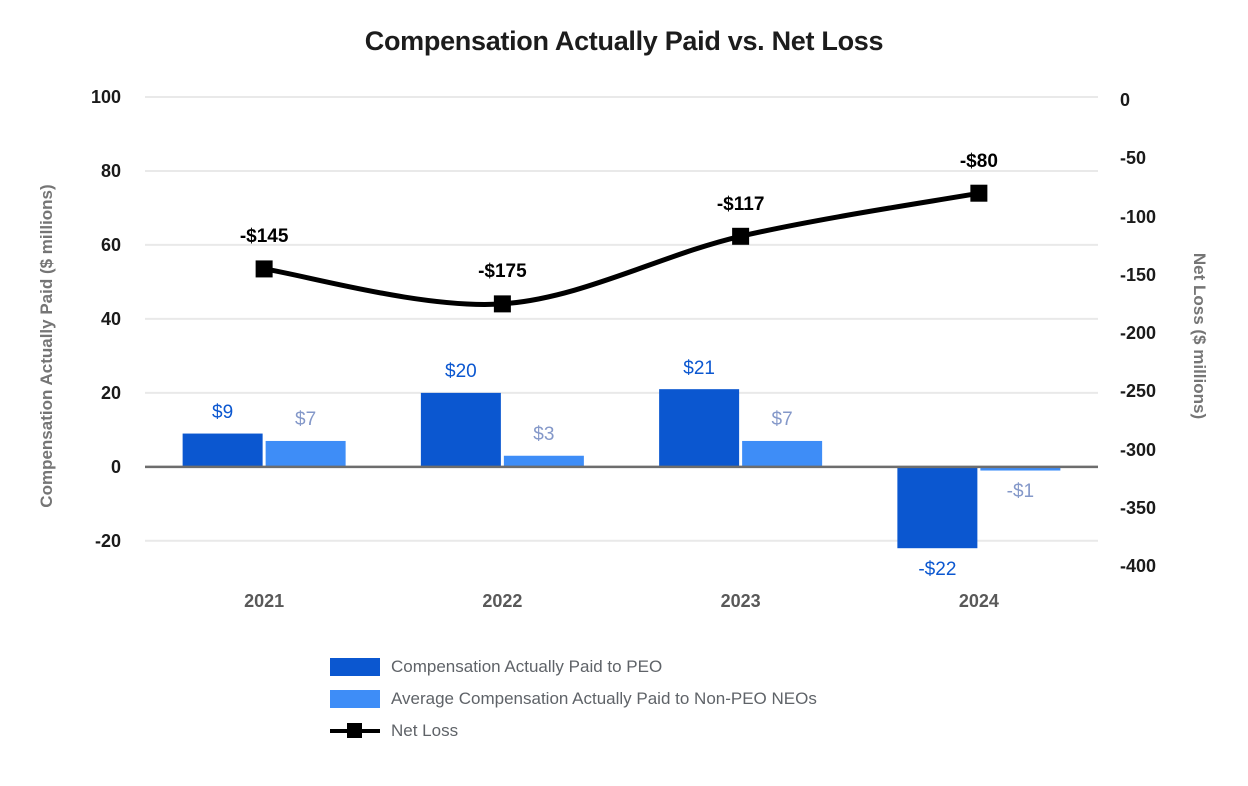 The height and width of the screenshot is (786, 1248). Describe the element at coordinates (1020, 468) in the screenshot. I see `bar-2024-series1` at that location.